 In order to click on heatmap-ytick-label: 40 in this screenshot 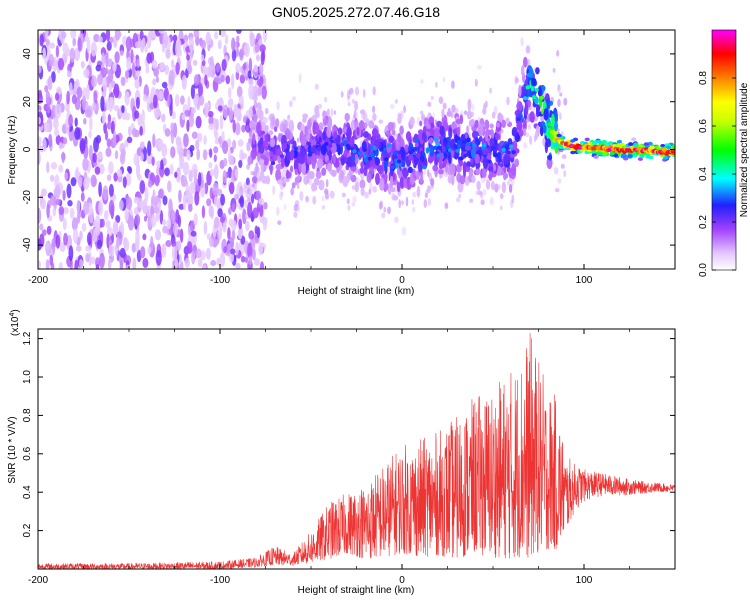, I will do `click(27, 54)`.